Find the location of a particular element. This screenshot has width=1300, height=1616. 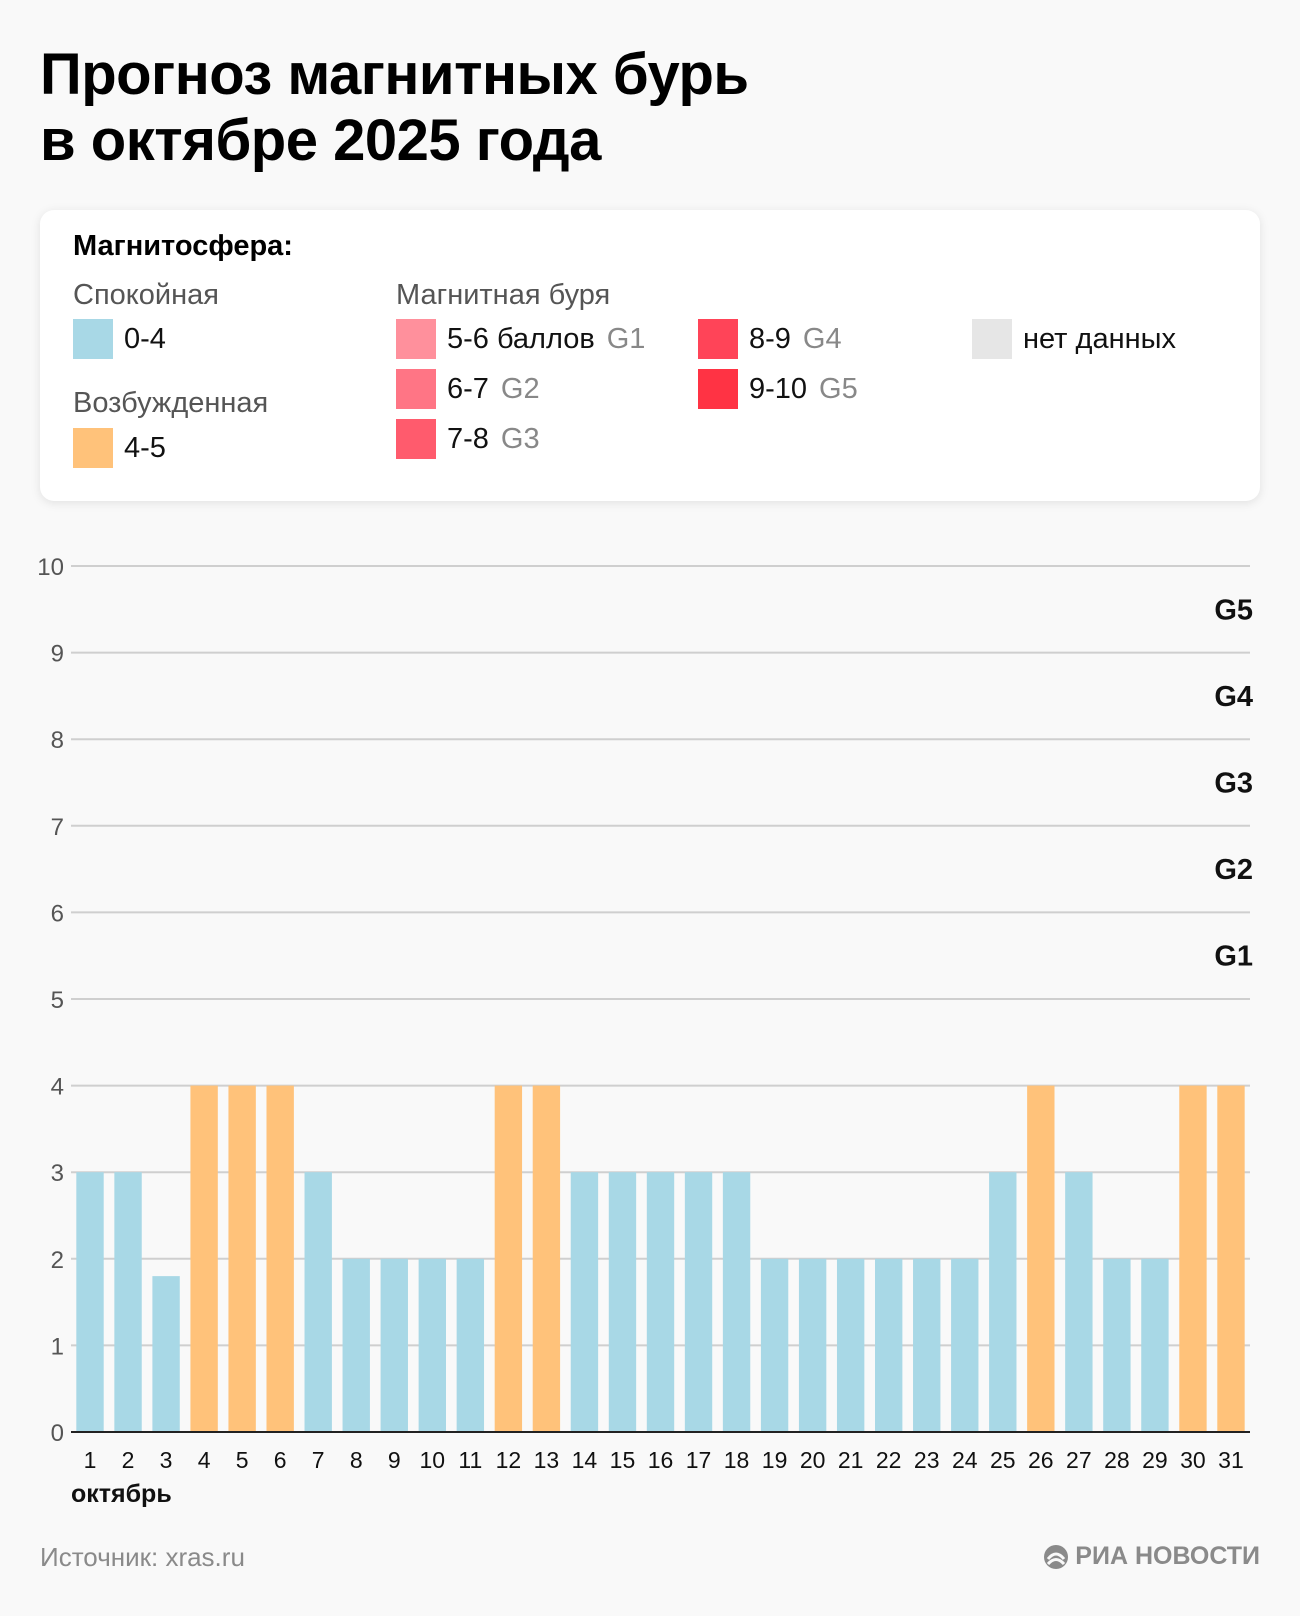

legend-excited-range: 4-5 is located at coordinates (145, 447).